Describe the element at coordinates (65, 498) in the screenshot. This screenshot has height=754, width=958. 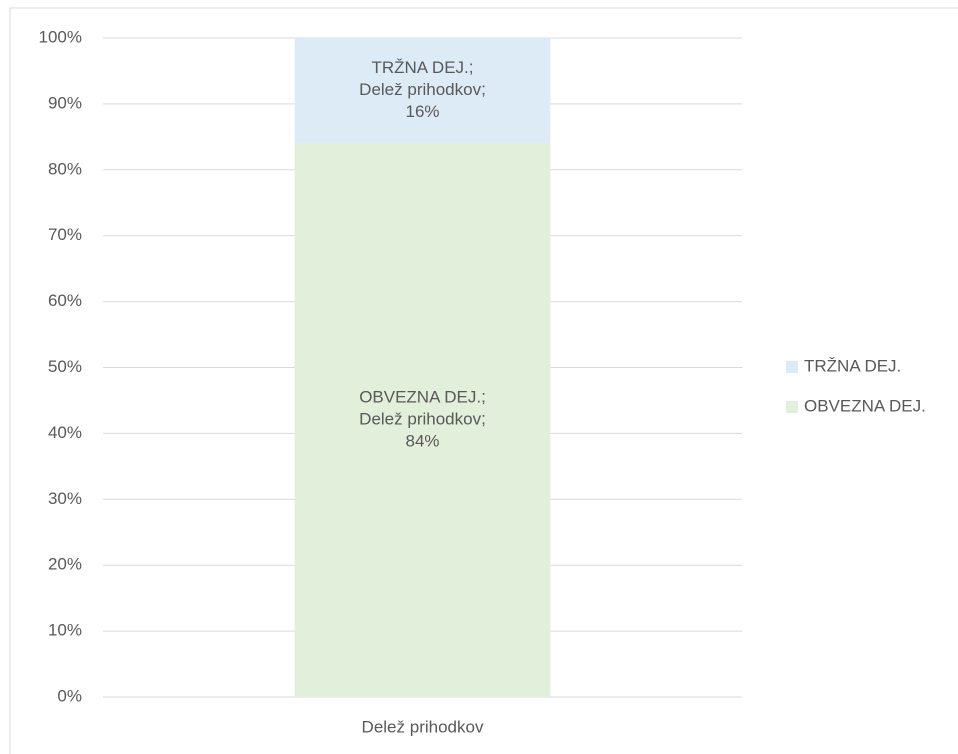
I see `y-tick-label: 30%` at that location.